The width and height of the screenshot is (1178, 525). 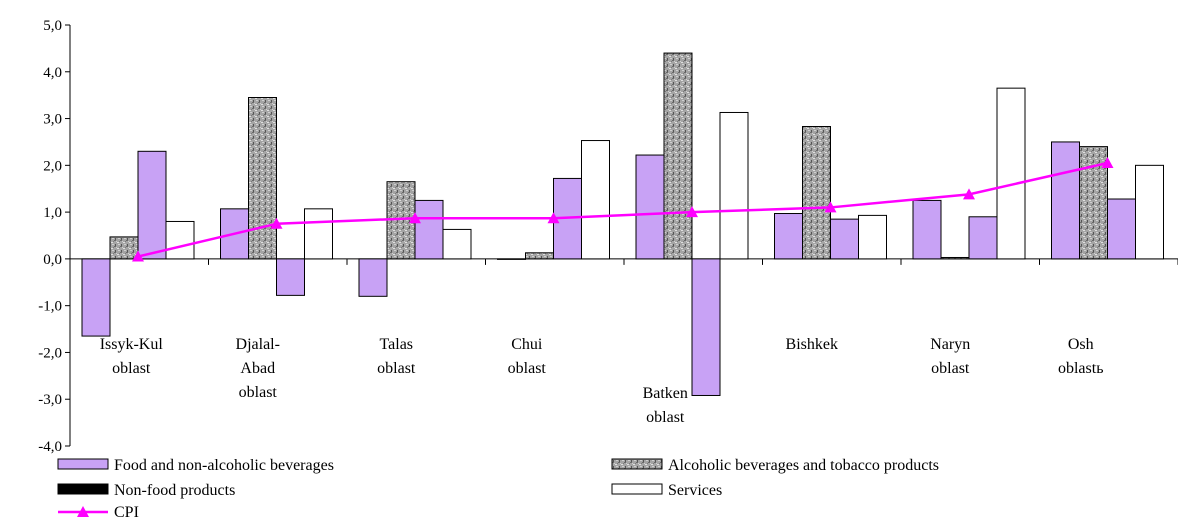 I want to click on category-label: Talas, so click(x=396, y=344).